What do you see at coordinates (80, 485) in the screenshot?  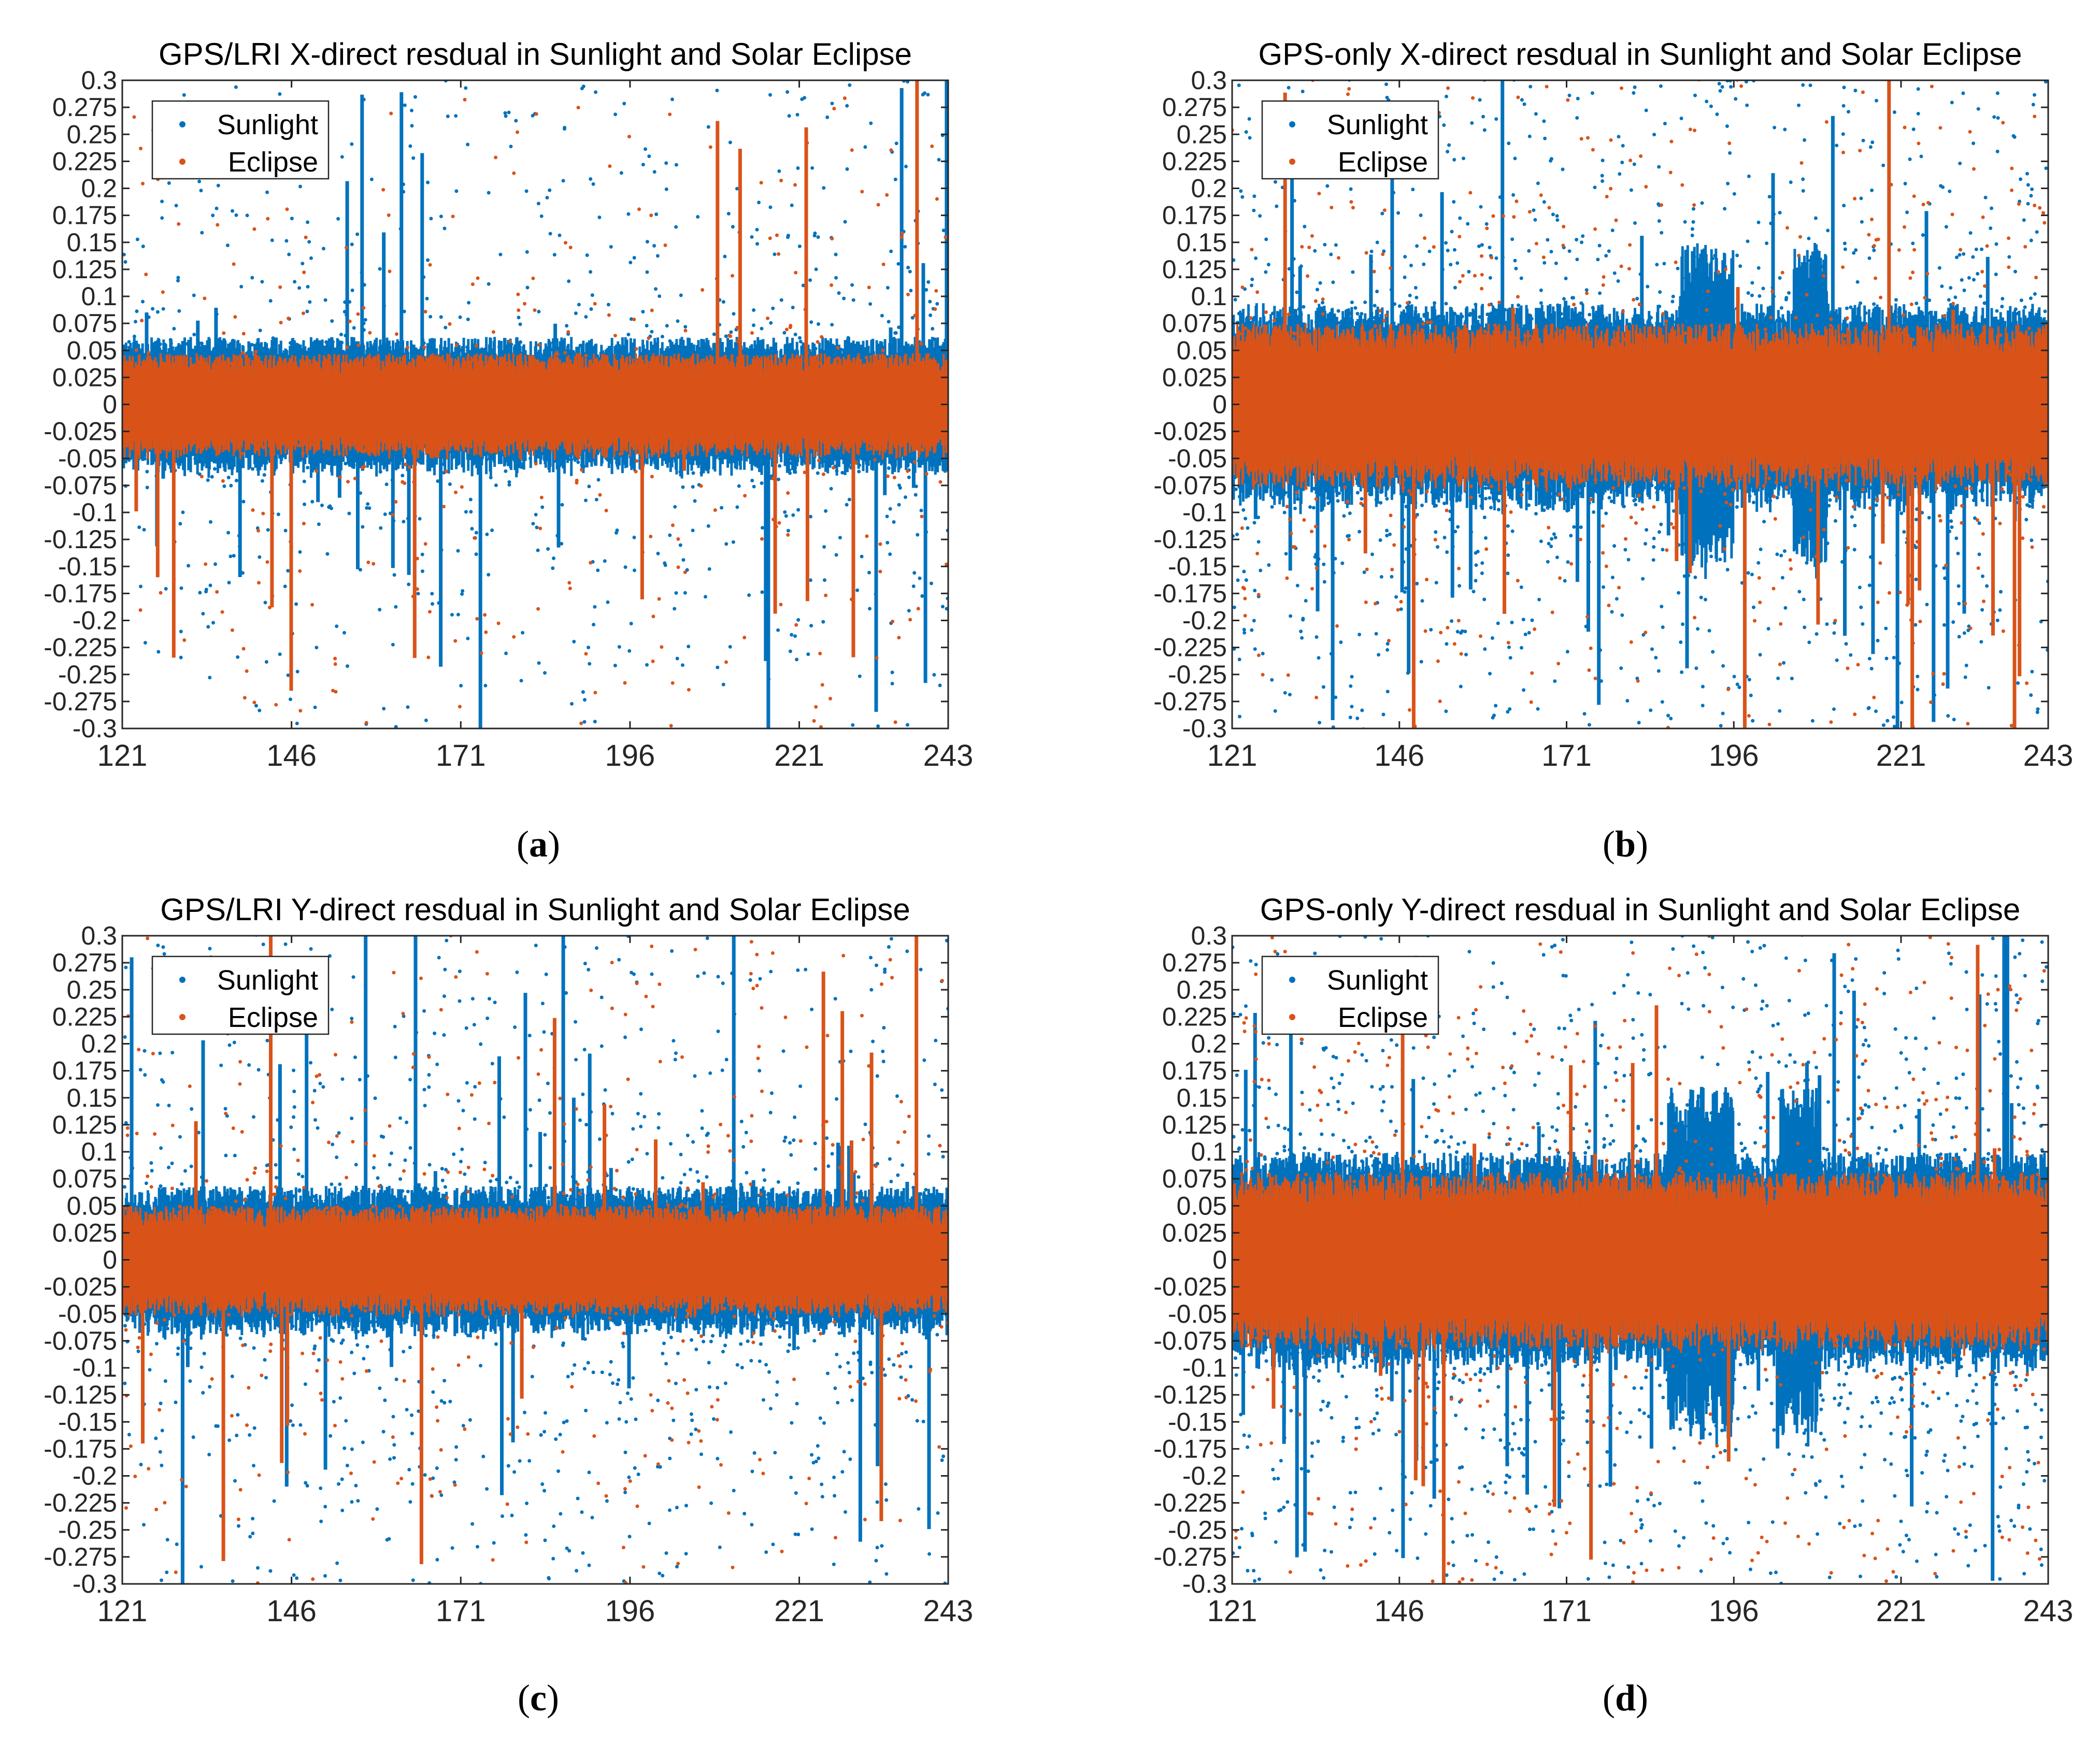 I see `y-tick-label: -0.075` at bounding box center [80, 485].